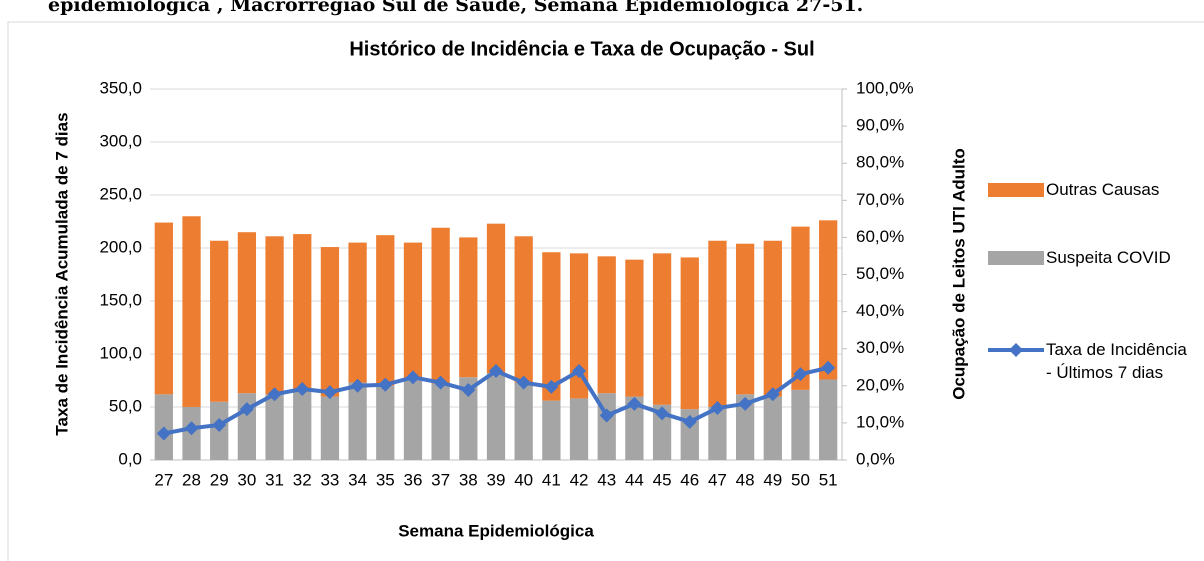 The height and width of the screenshot is (561, 1204). What do you see at coordinates (880, 310) in the screenshot?
I see `y2-tick-label: 40,0%` at bounding box center [880, 310].